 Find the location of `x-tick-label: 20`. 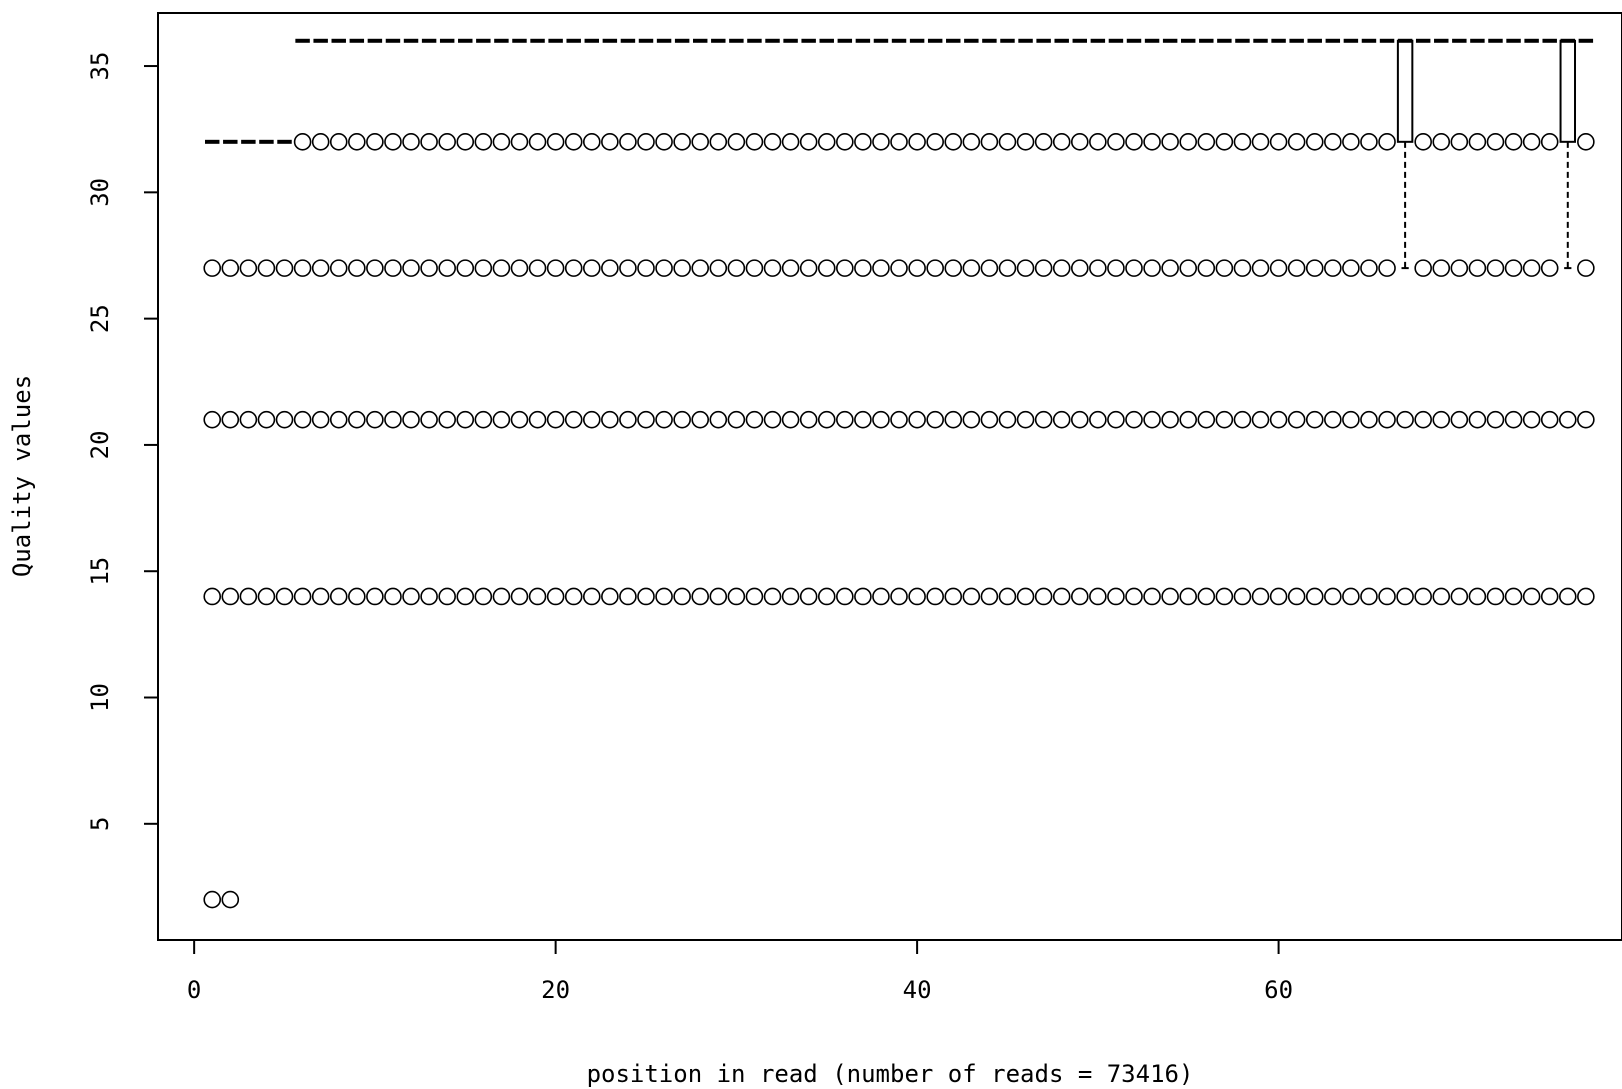

x-tick-label: 20 is located at coordinates (555, 990).